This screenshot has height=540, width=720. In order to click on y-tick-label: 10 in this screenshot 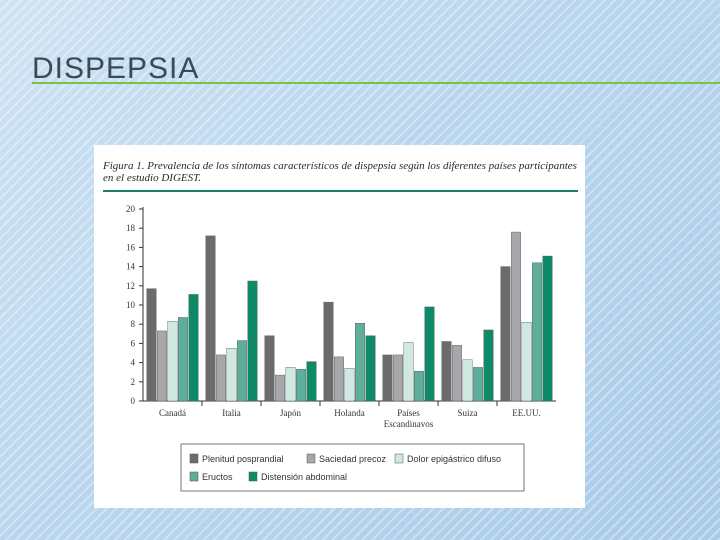, I will do `click(131, 305)`.